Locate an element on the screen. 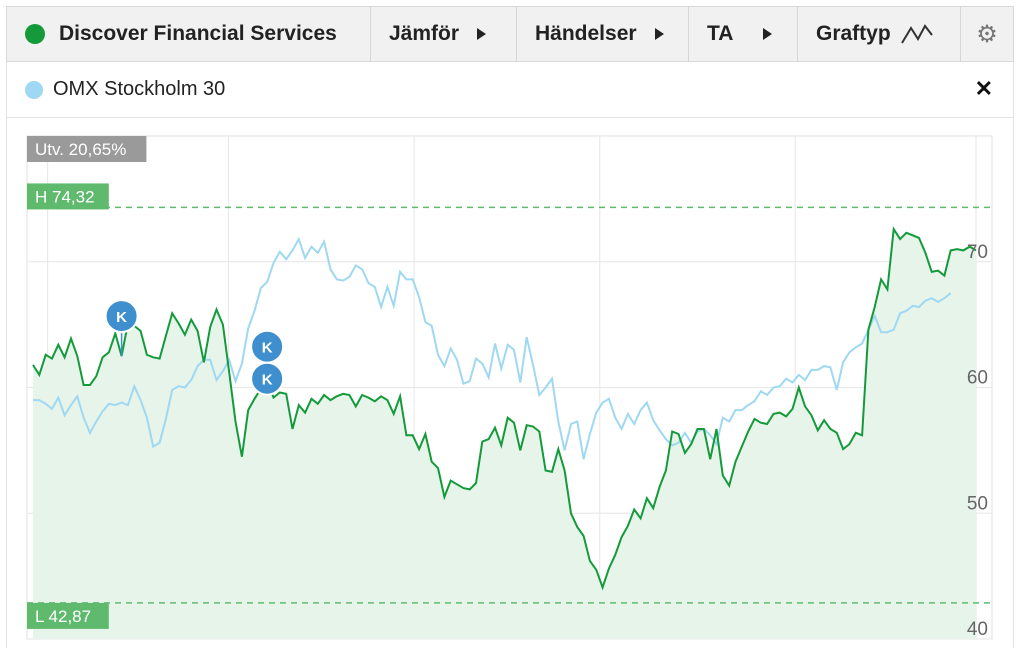  line-chart-icon is located at coordinates (916, 34).